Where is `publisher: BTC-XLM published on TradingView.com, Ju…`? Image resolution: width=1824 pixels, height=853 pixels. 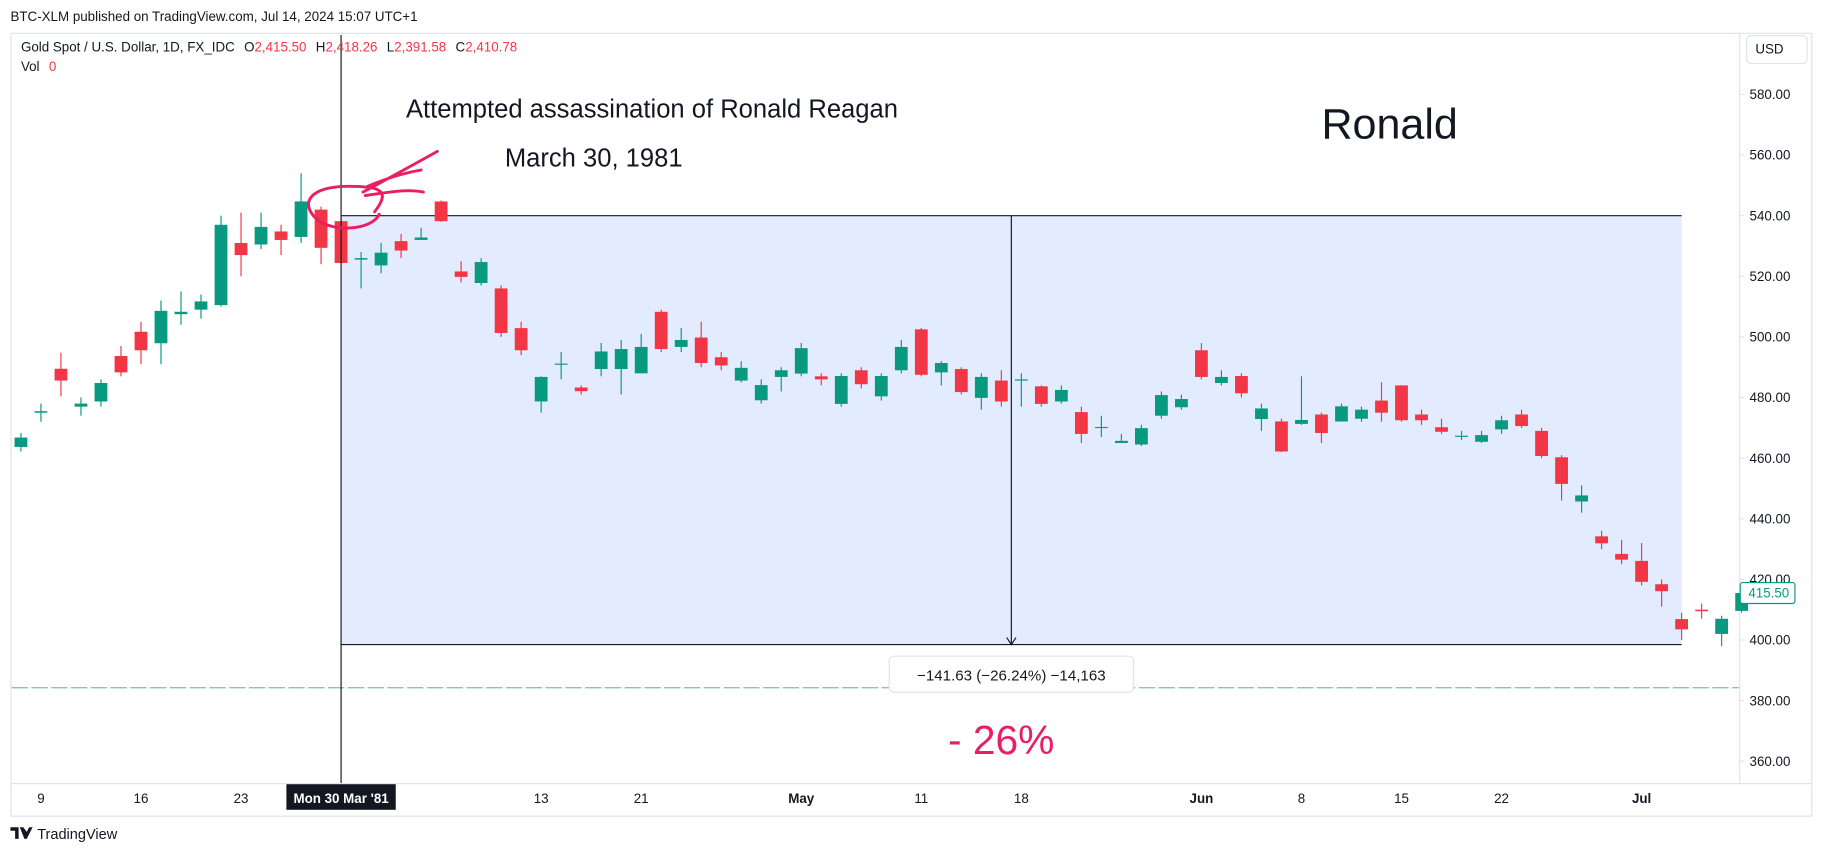 publisher: BTC-XLM published on TradingView.com, Ju… is located at coordinates (213, 16).